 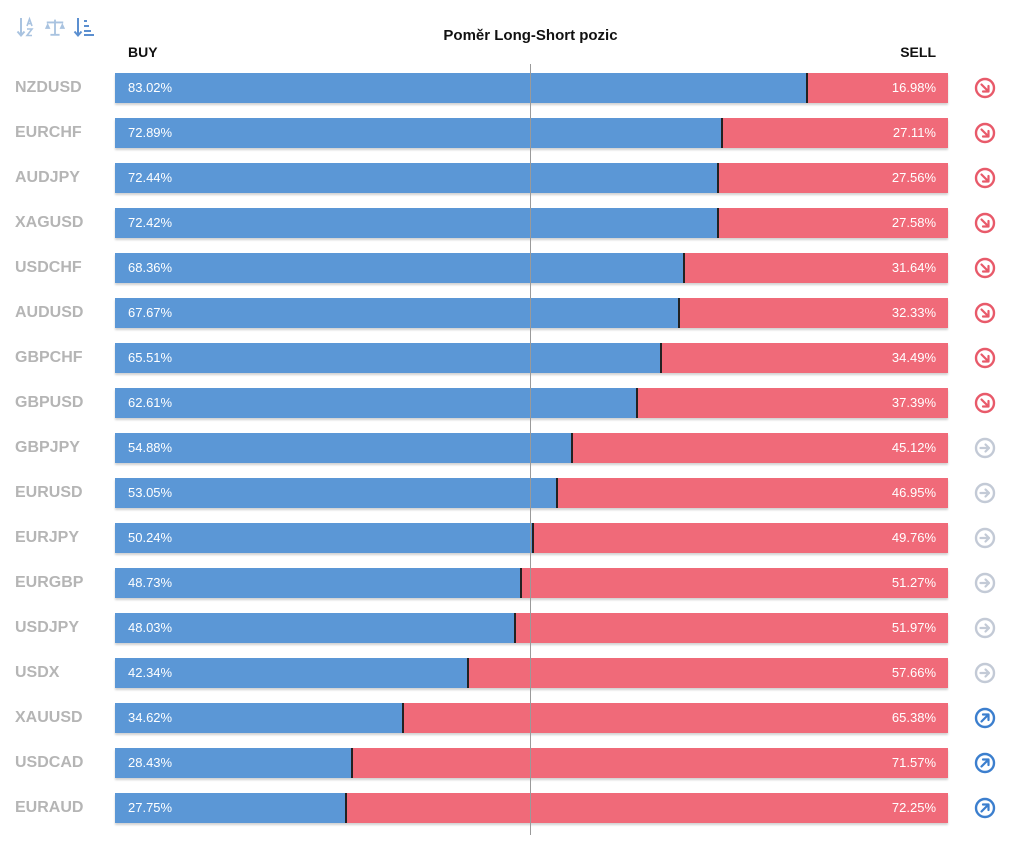 I want to click on sell-segment: 27.11%, so click(x=835, y=133).